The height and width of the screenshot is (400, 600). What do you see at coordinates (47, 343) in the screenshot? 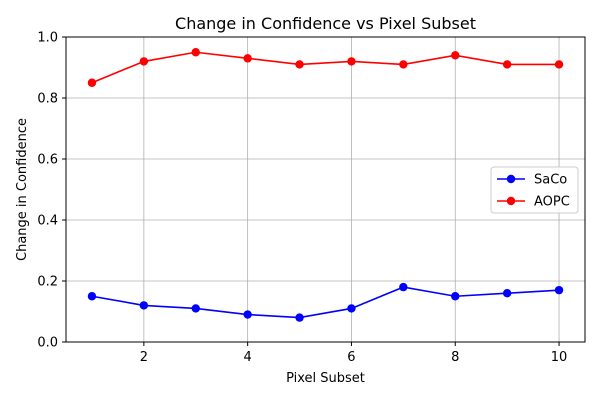
I see `y-tick-label: 0.0` at bounding box center [47, 343].